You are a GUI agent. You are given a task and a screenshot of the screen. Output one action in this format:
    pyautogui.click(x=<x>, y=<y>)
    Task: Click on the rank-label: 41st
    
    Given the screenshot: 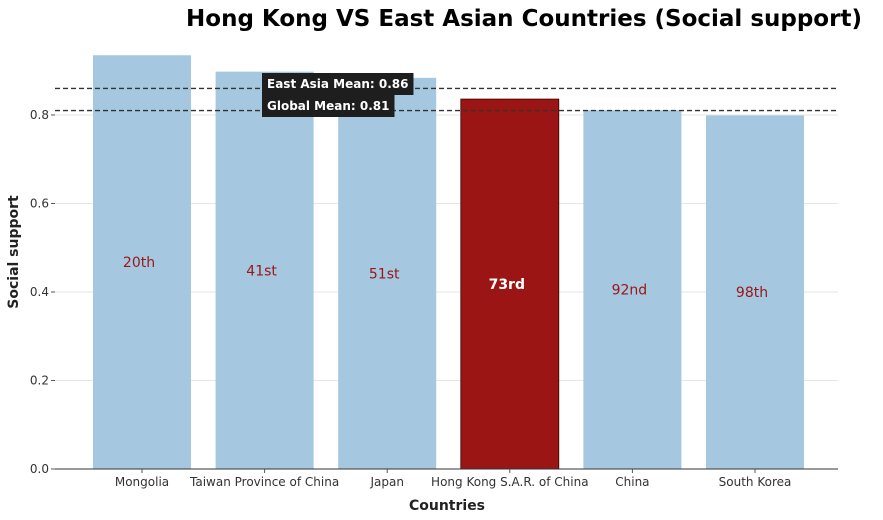 What is the action you would take?
    pyautogui.click(x=261, y=271)
    